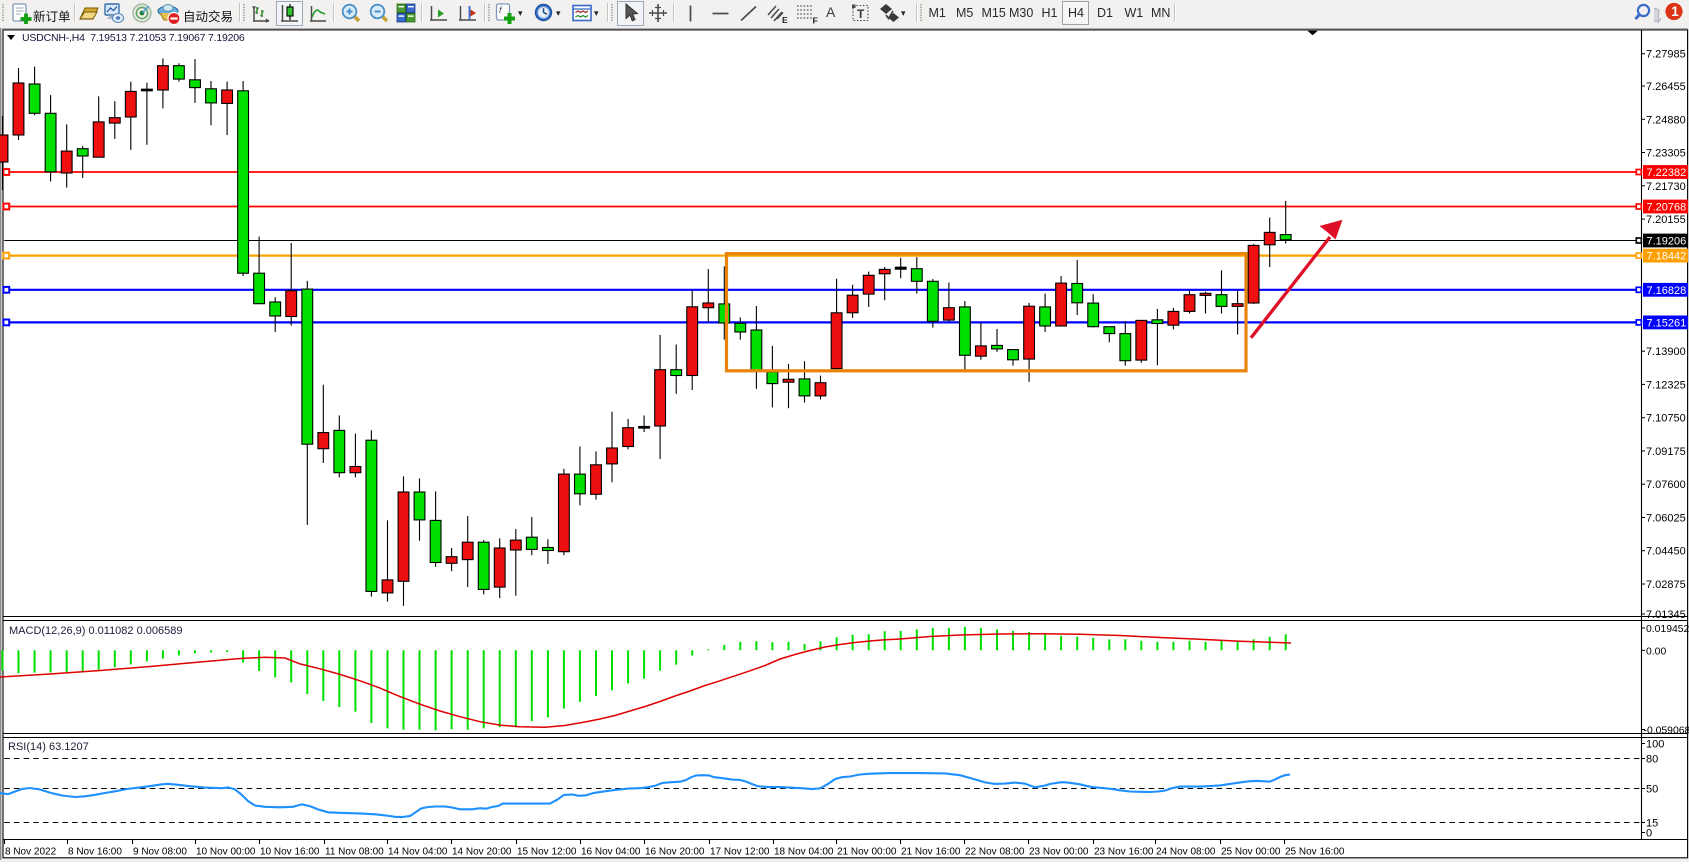 Image resolution: width=1689 pixels, height=867 pixels. Describe the element at coordinates (1059, 852) in the screenshot. I see `svg-text: 23 Nov 00:00` at that location.